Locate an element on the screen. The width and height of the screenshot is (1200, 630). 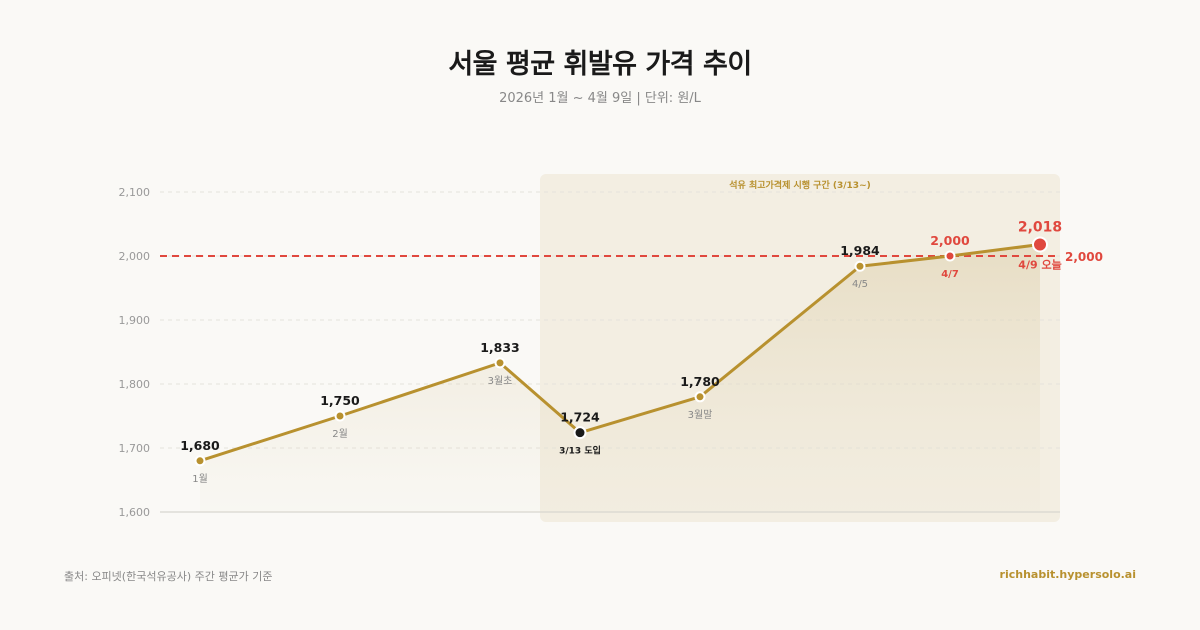
reference-line-label: 2,000 is located at coordinates (1084, 257).